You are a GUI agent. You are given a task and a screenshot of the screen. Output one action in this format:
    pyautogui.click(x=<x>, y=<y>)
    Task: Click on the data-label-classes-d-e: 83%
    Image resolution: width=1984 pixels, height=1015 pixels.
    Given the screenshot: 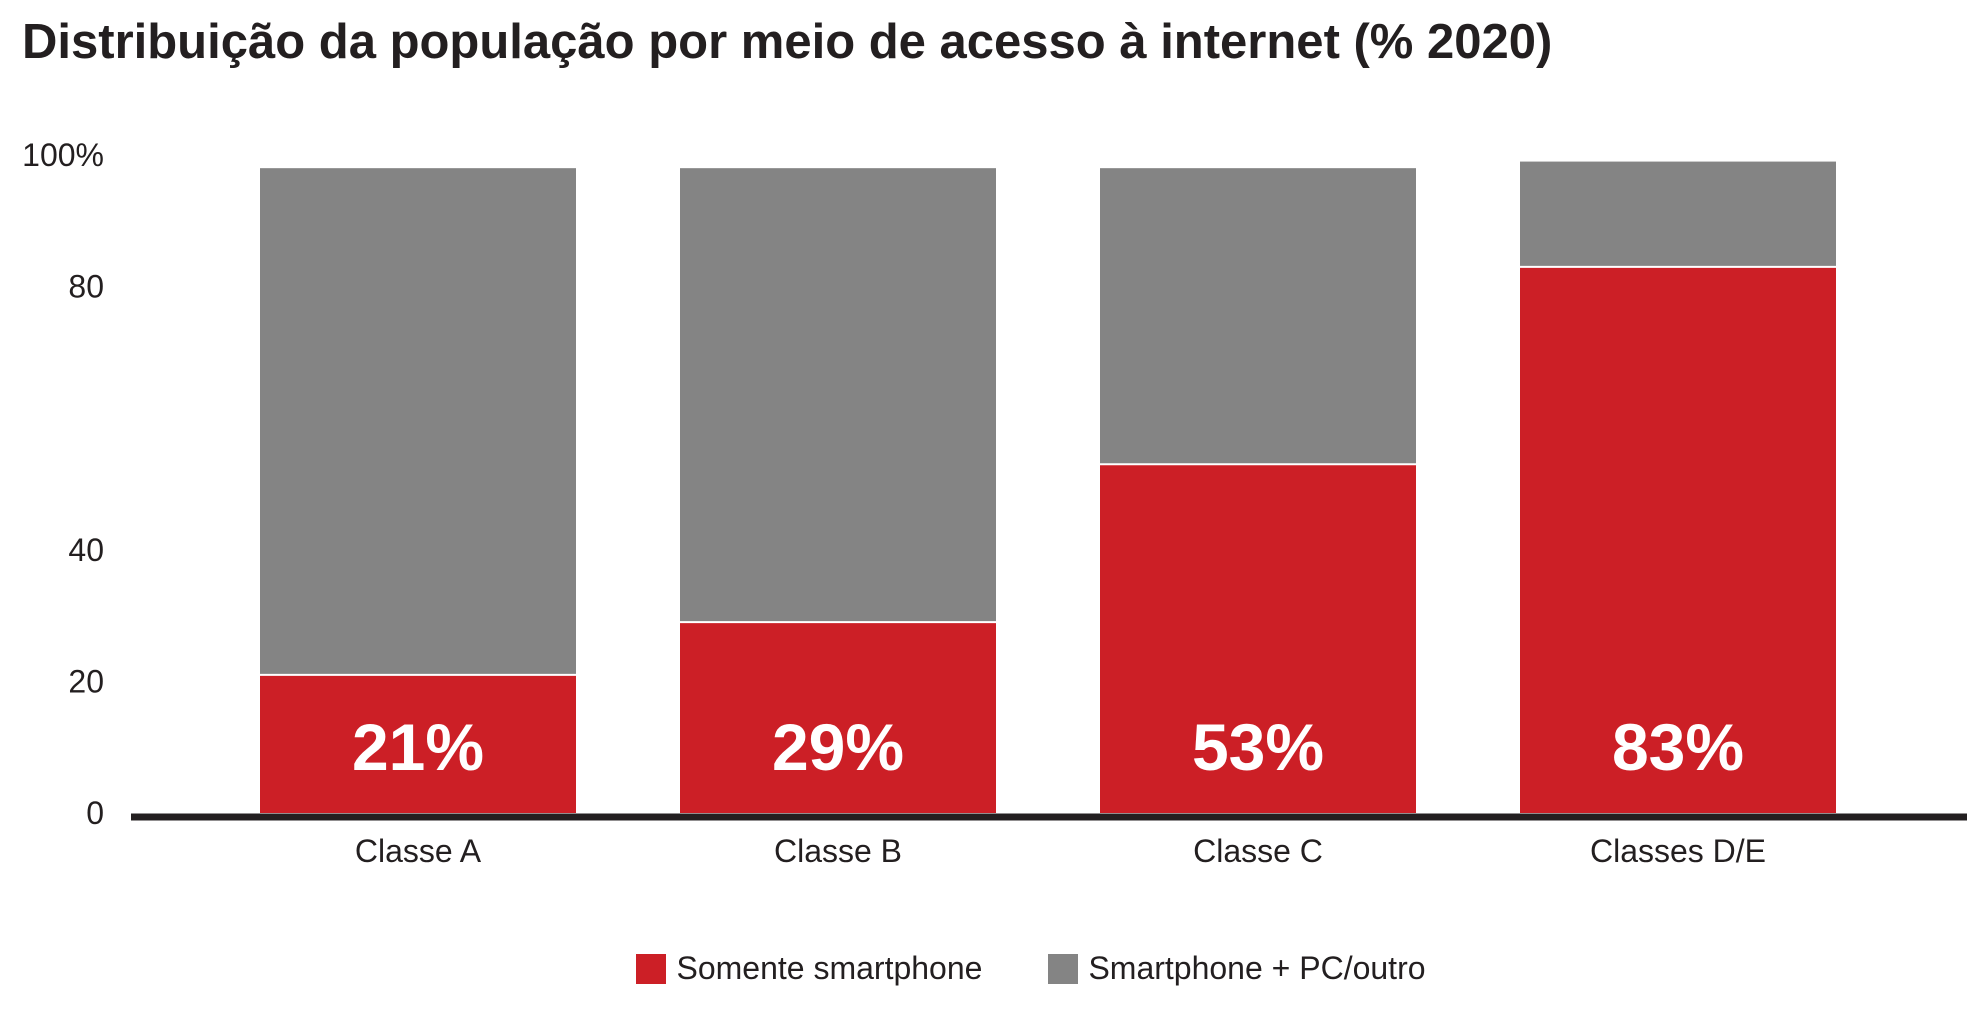 What is the action you would take?
    pyautogui.click(x=1678, y=747)
    